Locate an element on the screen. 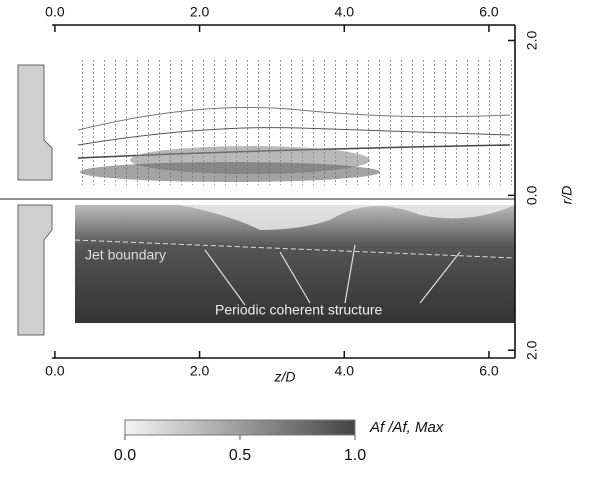 Image resolution: width=593 pixels, height=493 pixels. colorbar-label: Af /Af, Max is located at coordinates (406, 427).